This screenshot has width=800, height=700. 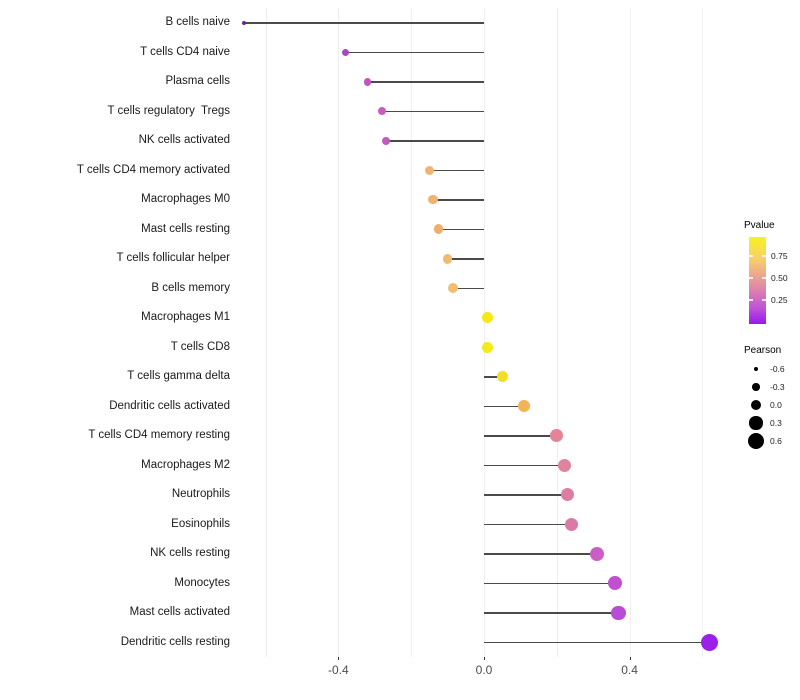 I want to click on pvalue-legend-label: 0.25, so click(x=779, y=300).